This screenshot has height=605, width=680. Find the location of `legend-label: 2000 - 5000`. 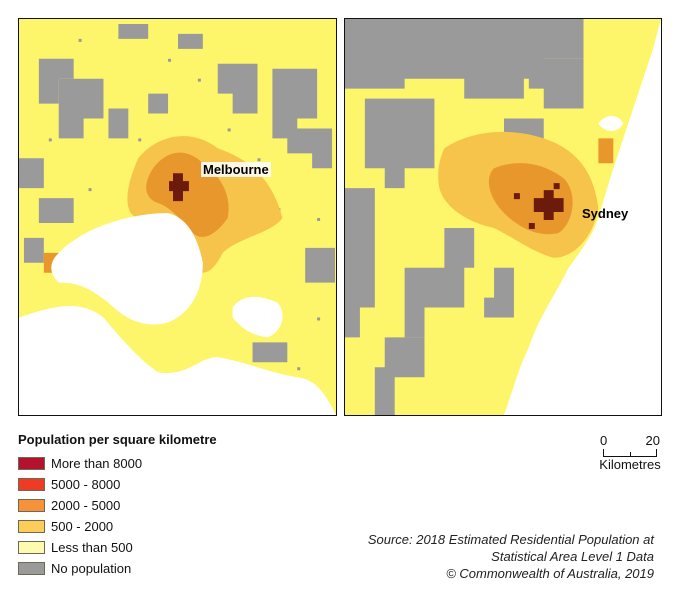

legend-label: 2000 - 5000 is located at coordinates (86, 505).